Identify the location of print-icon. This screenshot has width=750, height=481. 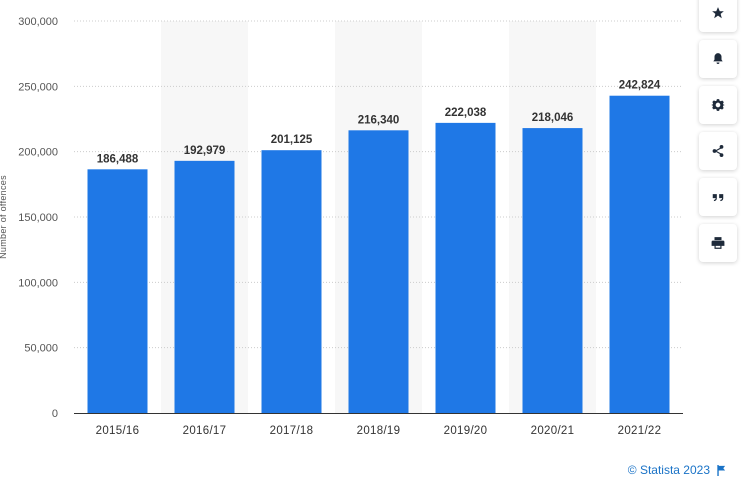
(718, 243).